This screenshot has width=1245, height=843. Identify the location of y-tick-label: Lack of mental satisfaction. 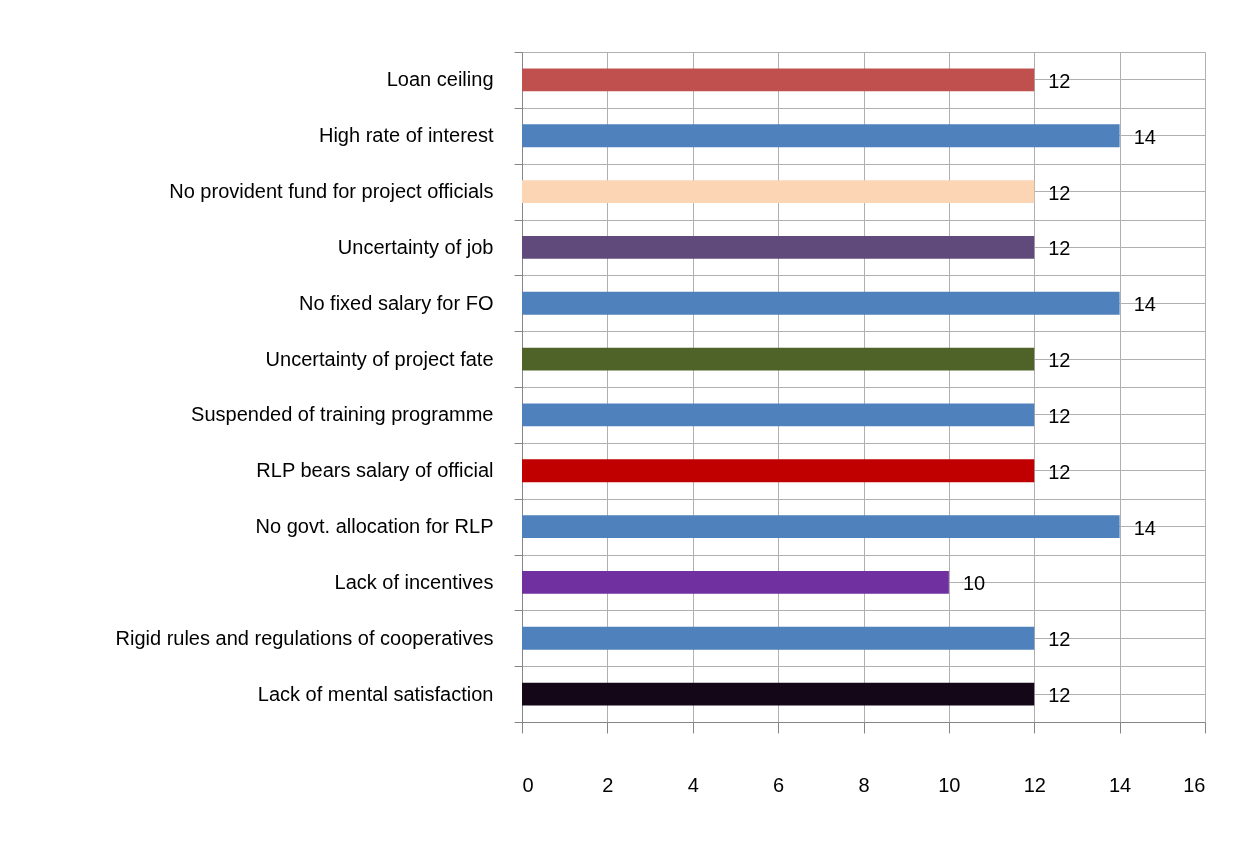
(375, 693).